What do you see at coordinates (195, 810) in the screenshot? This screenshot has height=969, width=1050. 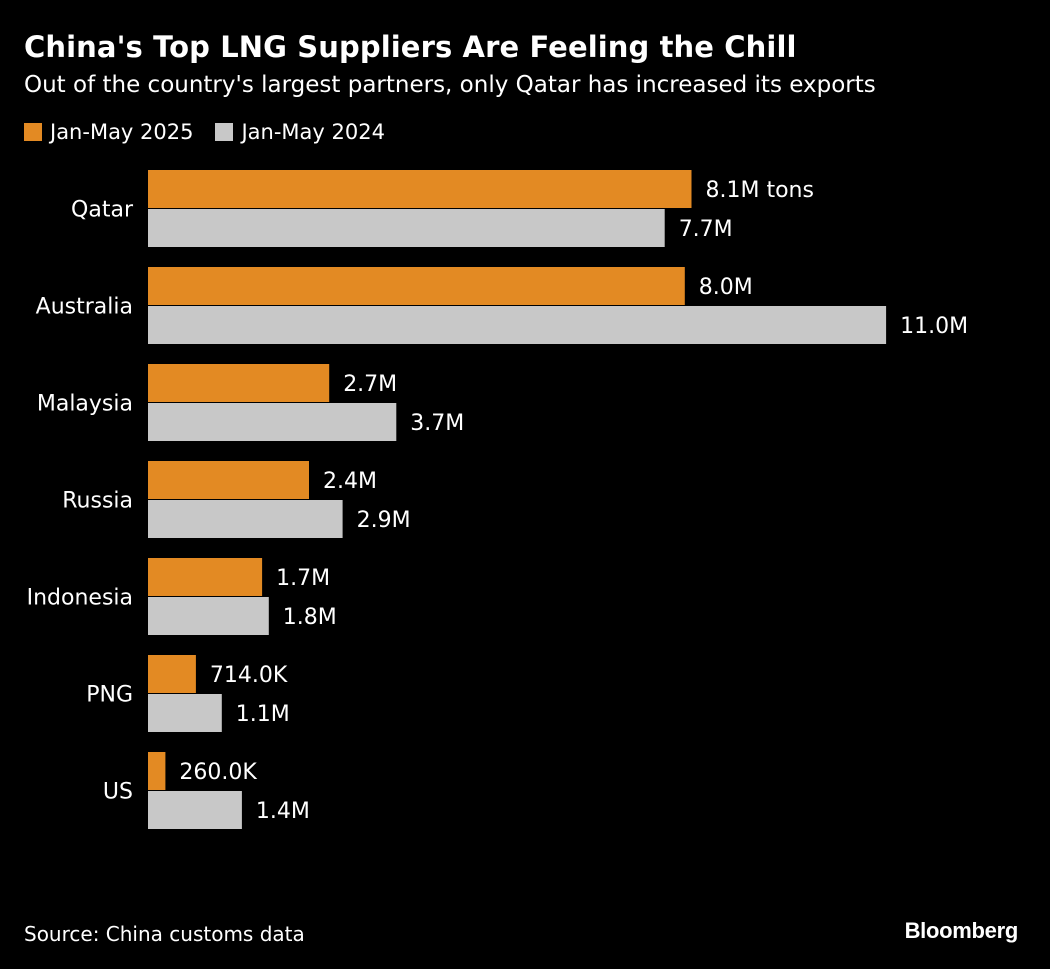 I see `bar-us-2024` at bounding box center [195, 810].